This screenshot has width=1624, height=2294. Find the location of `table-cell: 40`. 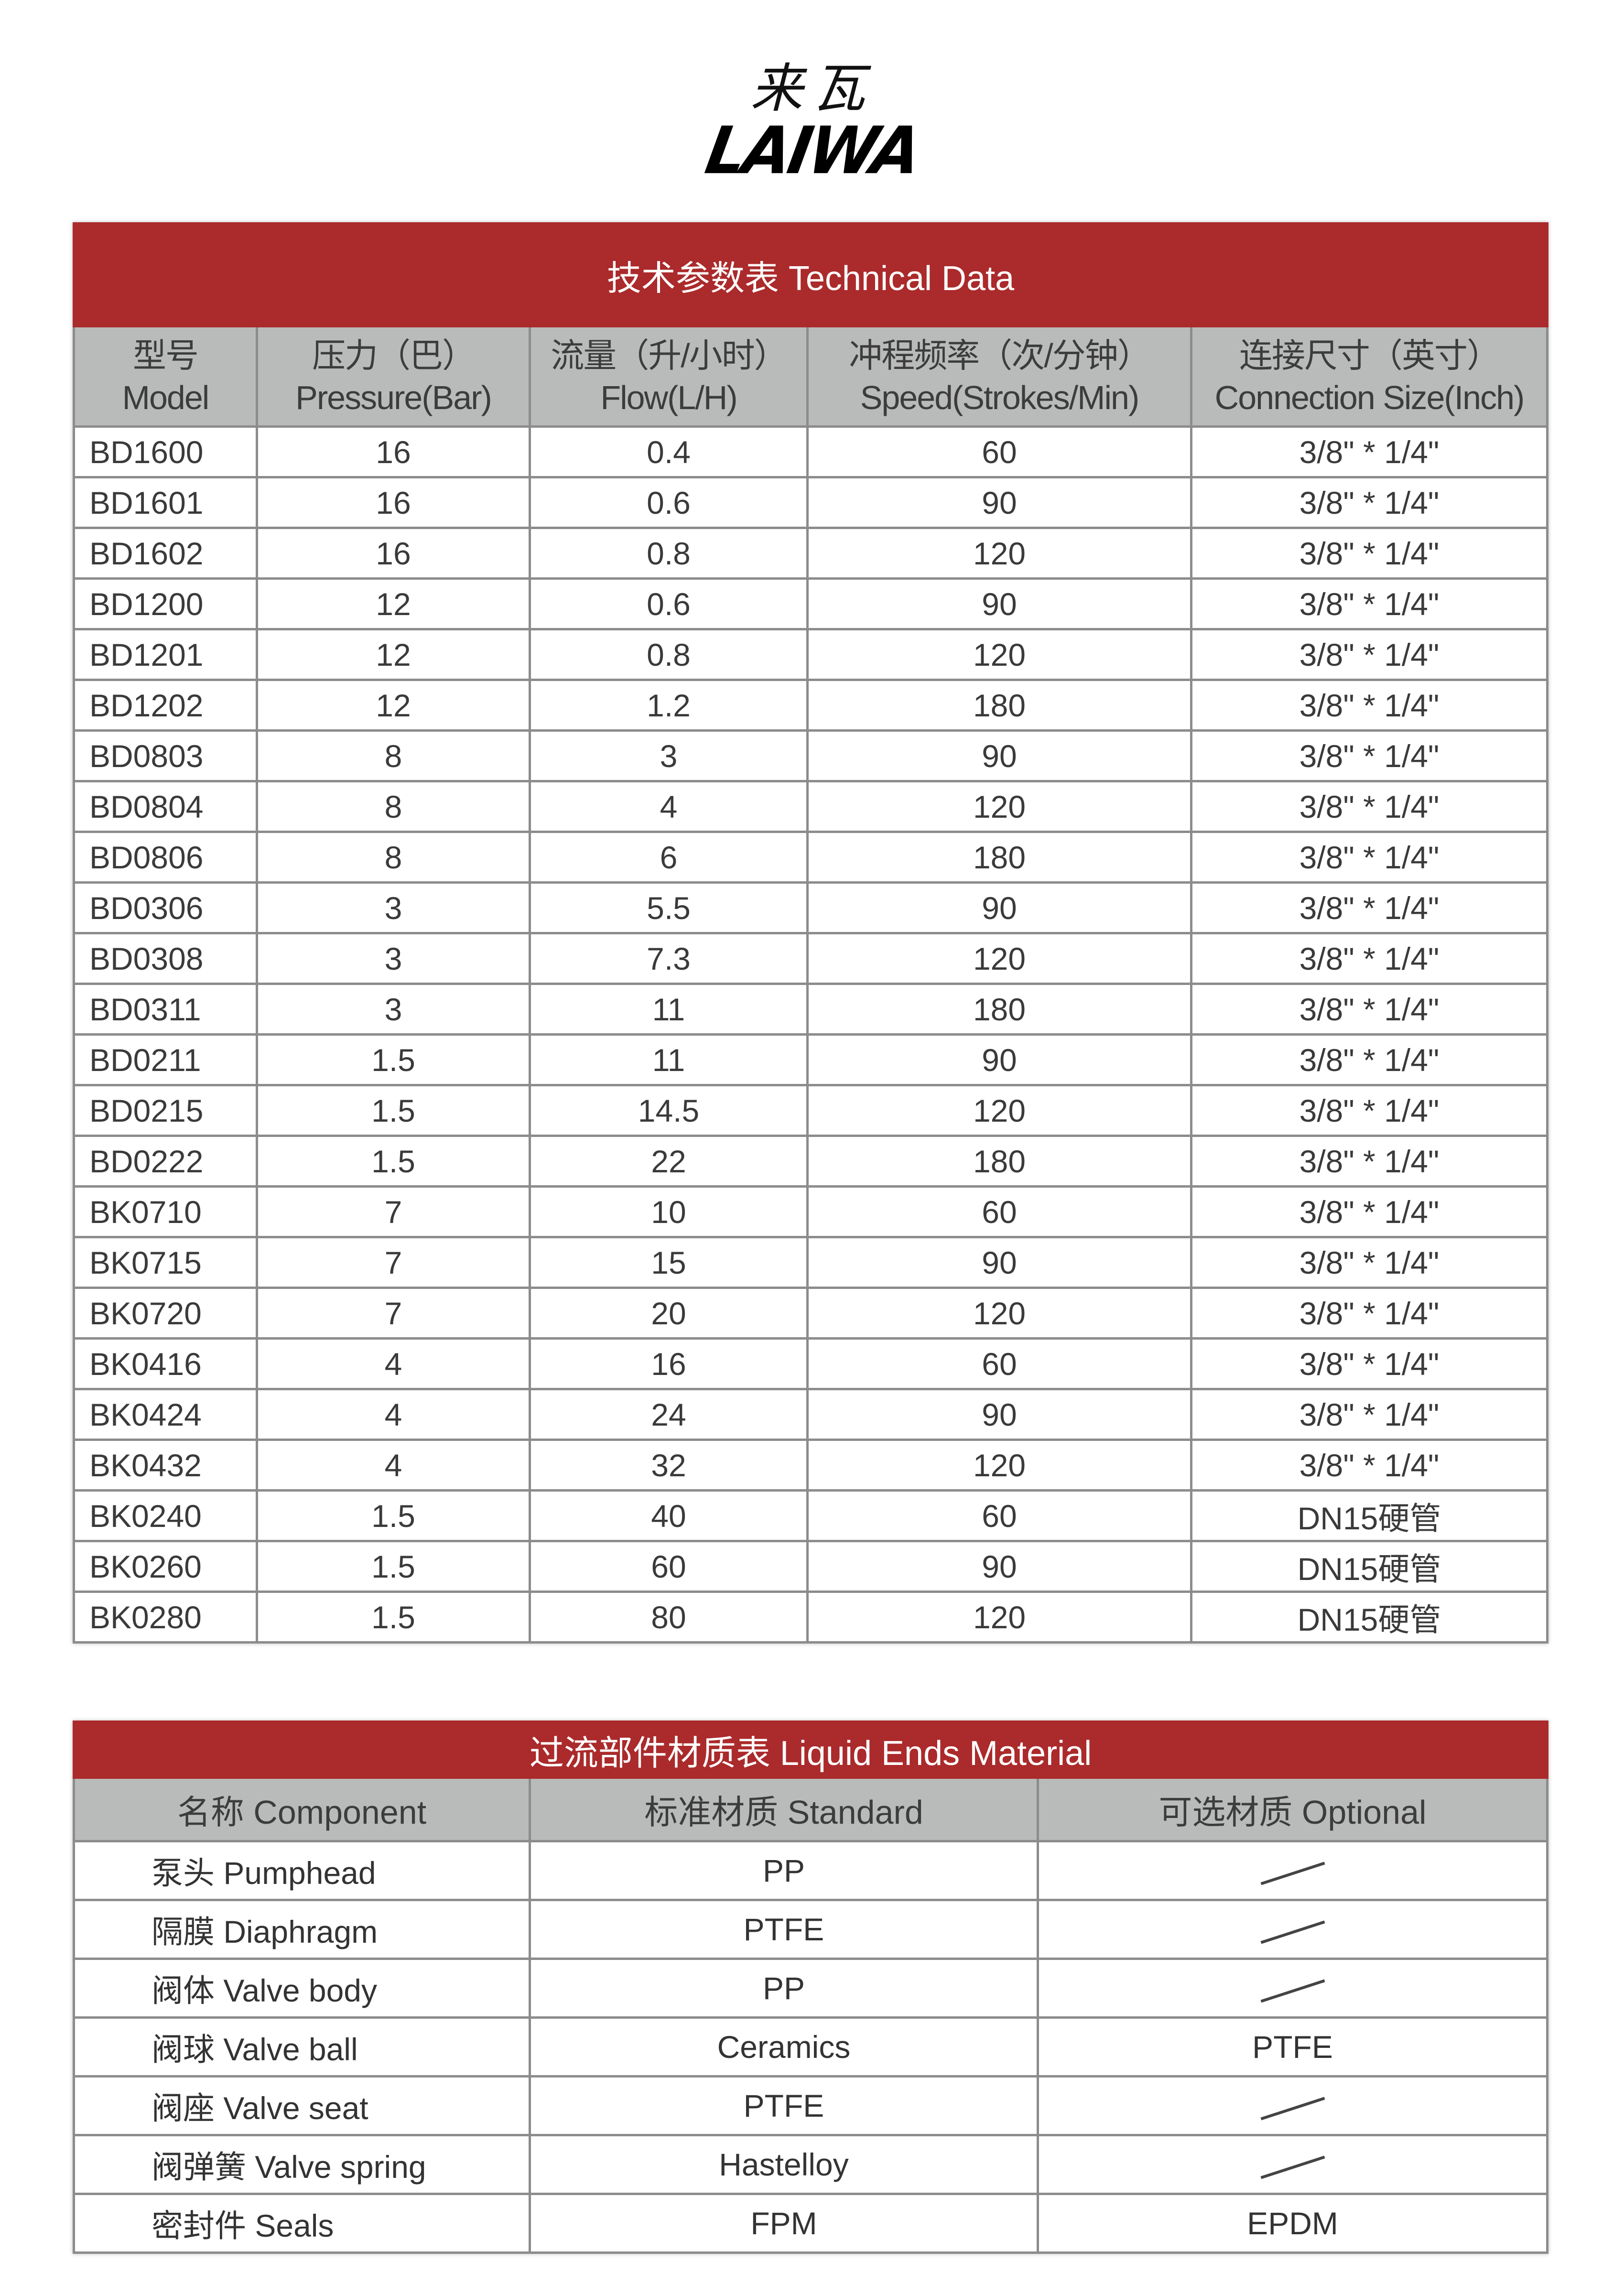

table-cell: 40 is located at coordinates (669, 1515).